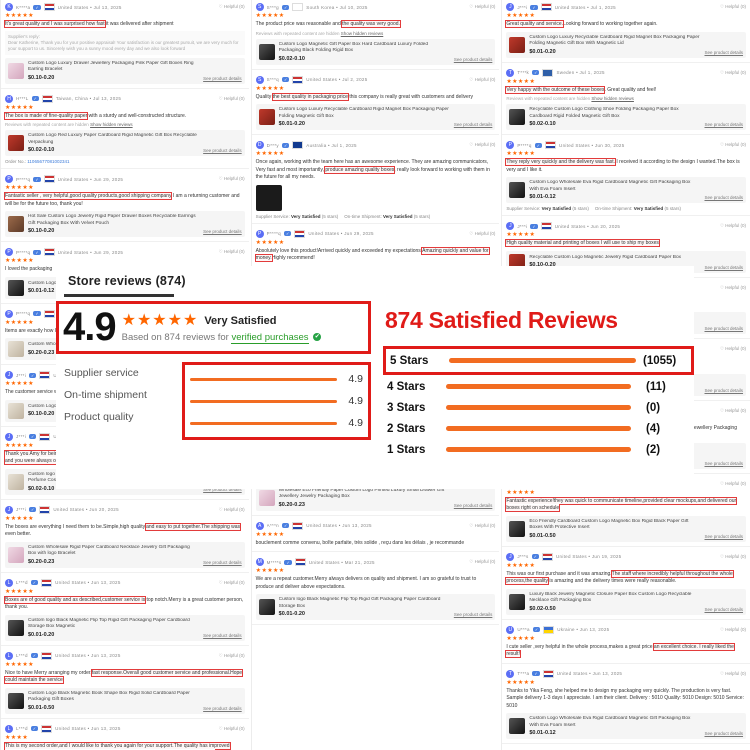  What do you see at coordinates (538, 428) in the screenshot?
I see `star-distribution-row: 2 Stars (4)` at bounding box center [538, 428].